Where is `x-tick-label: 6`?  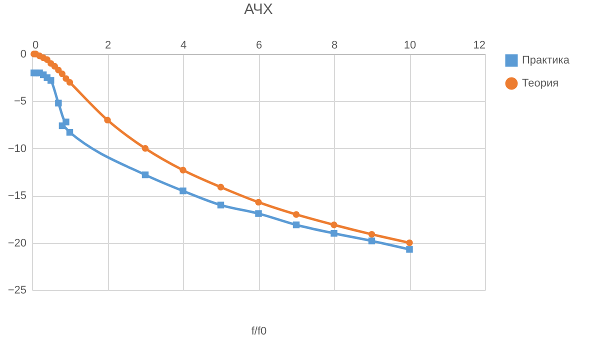
x-tick-label: 6 is located at coordinates (259, 46).